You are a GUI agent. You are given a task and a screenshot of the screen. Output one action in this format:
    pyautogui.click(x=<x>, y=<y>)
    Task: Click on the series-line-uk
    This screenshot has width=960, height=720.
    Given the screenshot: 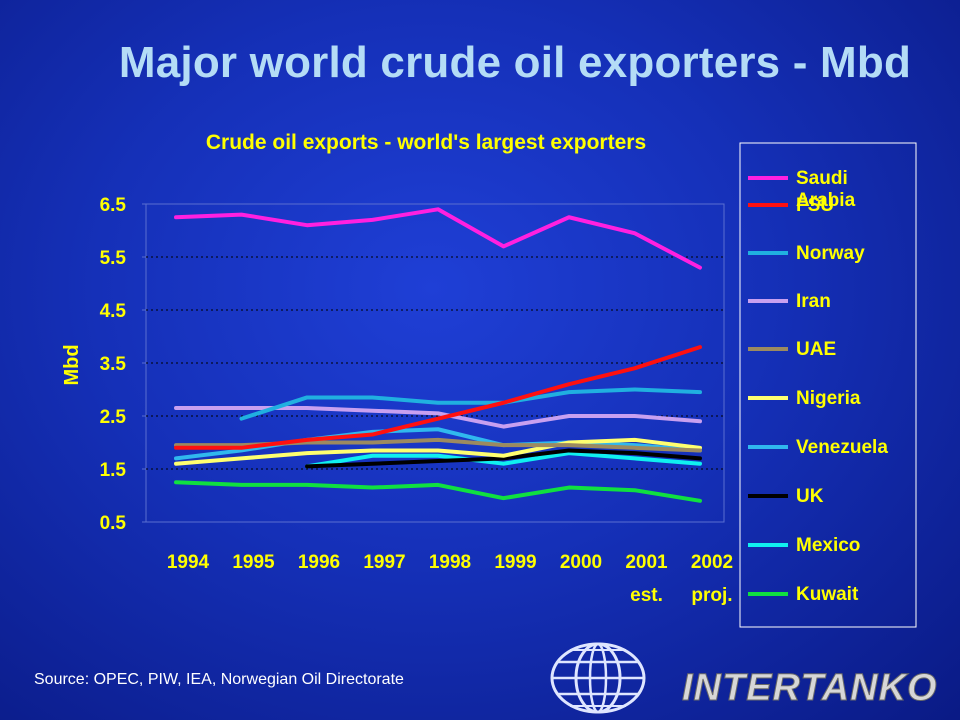 What is the action you would take?
    pyautogui.click(x=503, y=458)
    